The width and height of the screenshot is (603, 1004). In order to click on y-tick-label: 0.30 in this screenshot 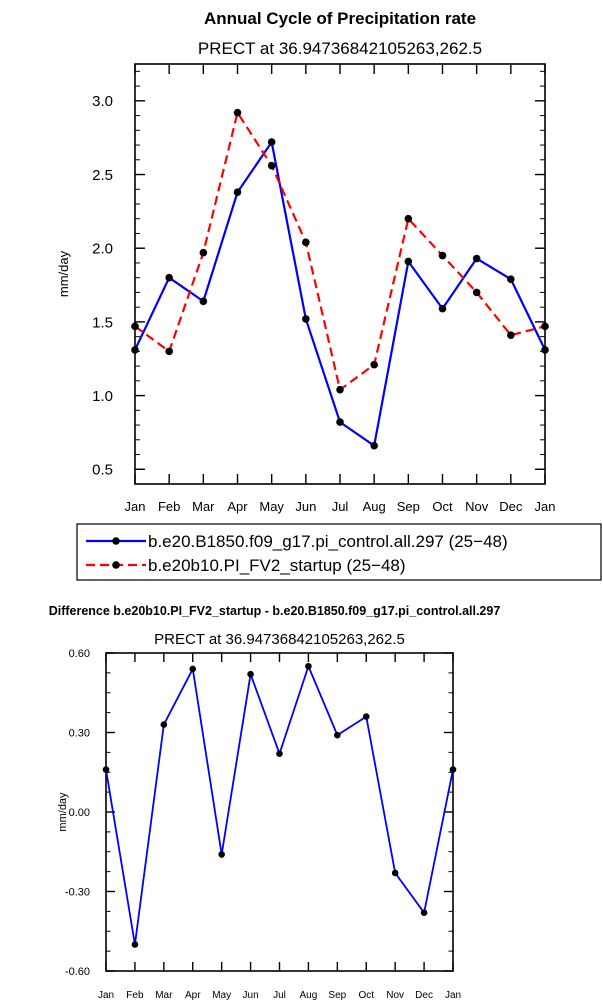, I will do `click(79, 733)`.